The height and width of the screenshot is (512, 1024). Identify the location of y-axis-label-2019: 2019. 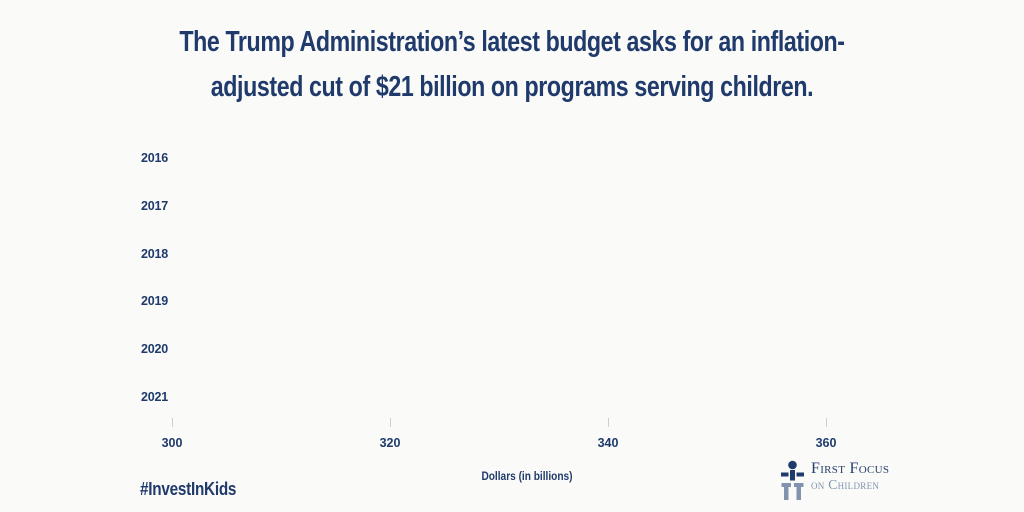
(154, 301).